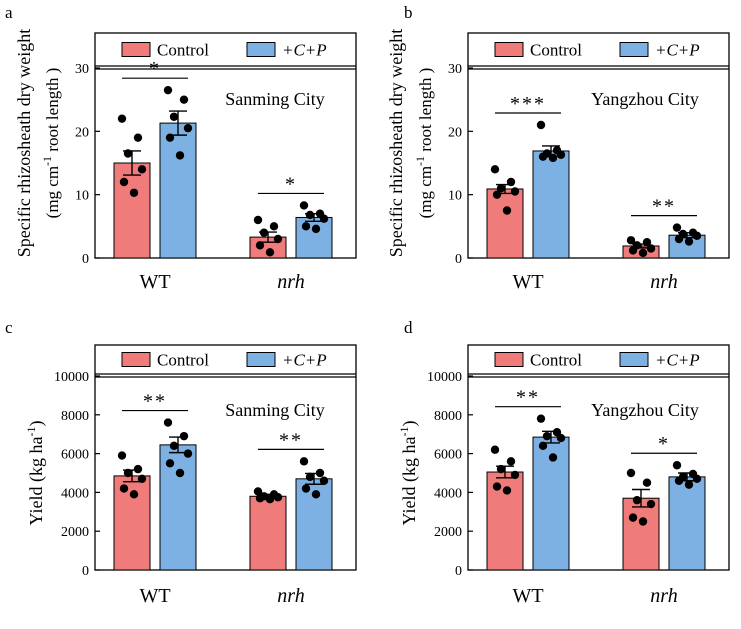 The height and width of the screenshot is (629, 741). Describe the element at coordinates (24, 143) in the screenshot. I see `y-axis-label: Specific rhizosheath dry weight` at that location.